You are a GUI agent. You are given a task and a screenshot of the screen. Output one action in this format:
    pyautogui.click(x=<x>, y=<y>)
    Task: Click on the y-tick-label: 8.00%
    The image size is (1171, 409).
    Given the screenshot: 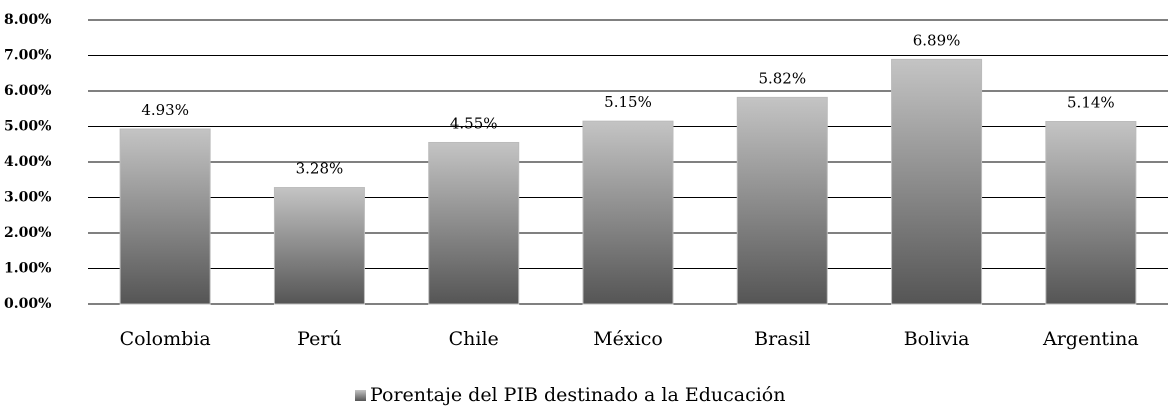 What is the action you would take?
    pyautogui.click(x=27, y=20)
    